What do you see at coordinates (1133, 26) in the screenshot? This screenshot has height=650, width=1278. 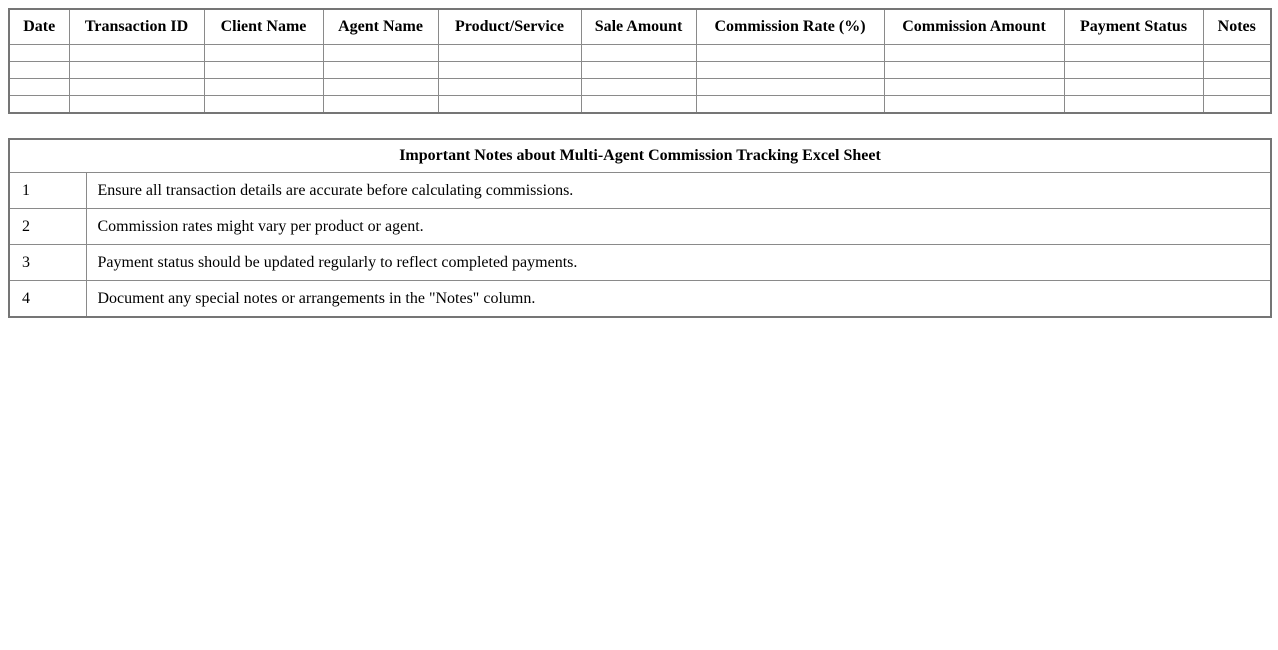 I see `column-header-payment-status: Payment Status` at bounding box center [1133, 26].